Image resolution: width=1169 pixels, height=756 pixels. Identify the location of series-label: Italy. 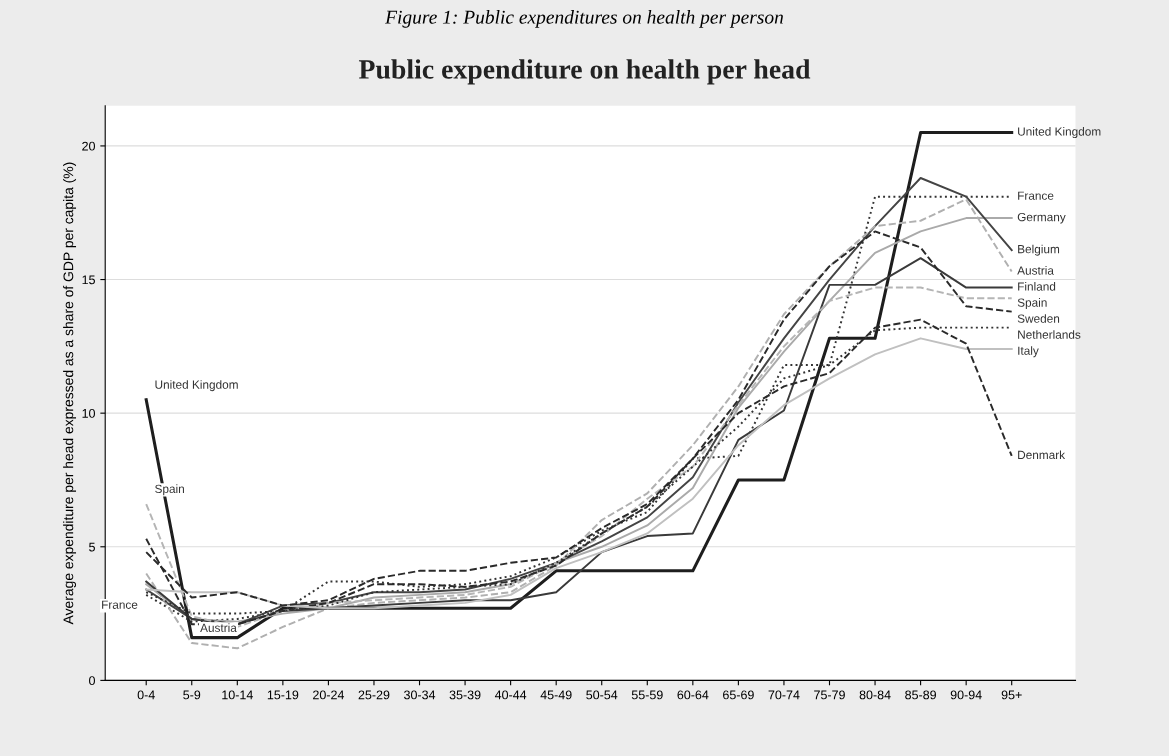
(1028, 352).